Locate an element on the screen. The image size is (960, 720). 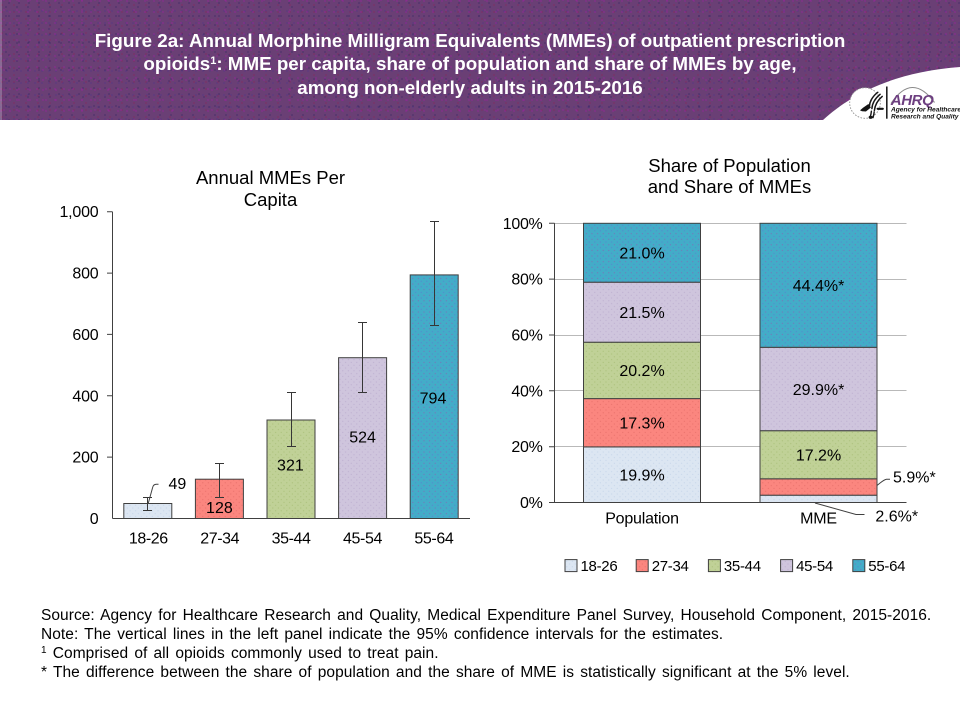
svg-text: 20.2% is located at coordinates (641, 371).